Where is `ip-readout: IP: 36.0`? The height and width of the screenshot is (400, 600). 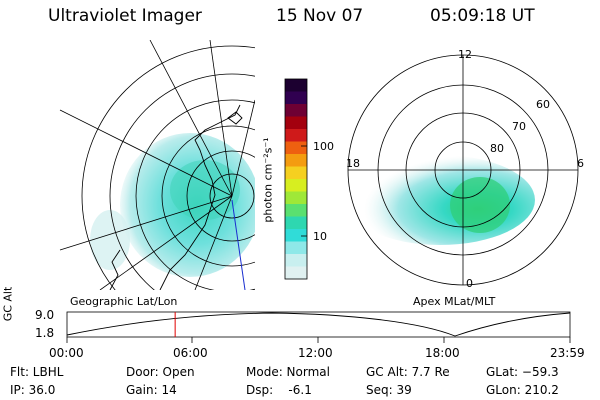
ip-readout: IP: 36.0 is located at coordinates (33, 390).